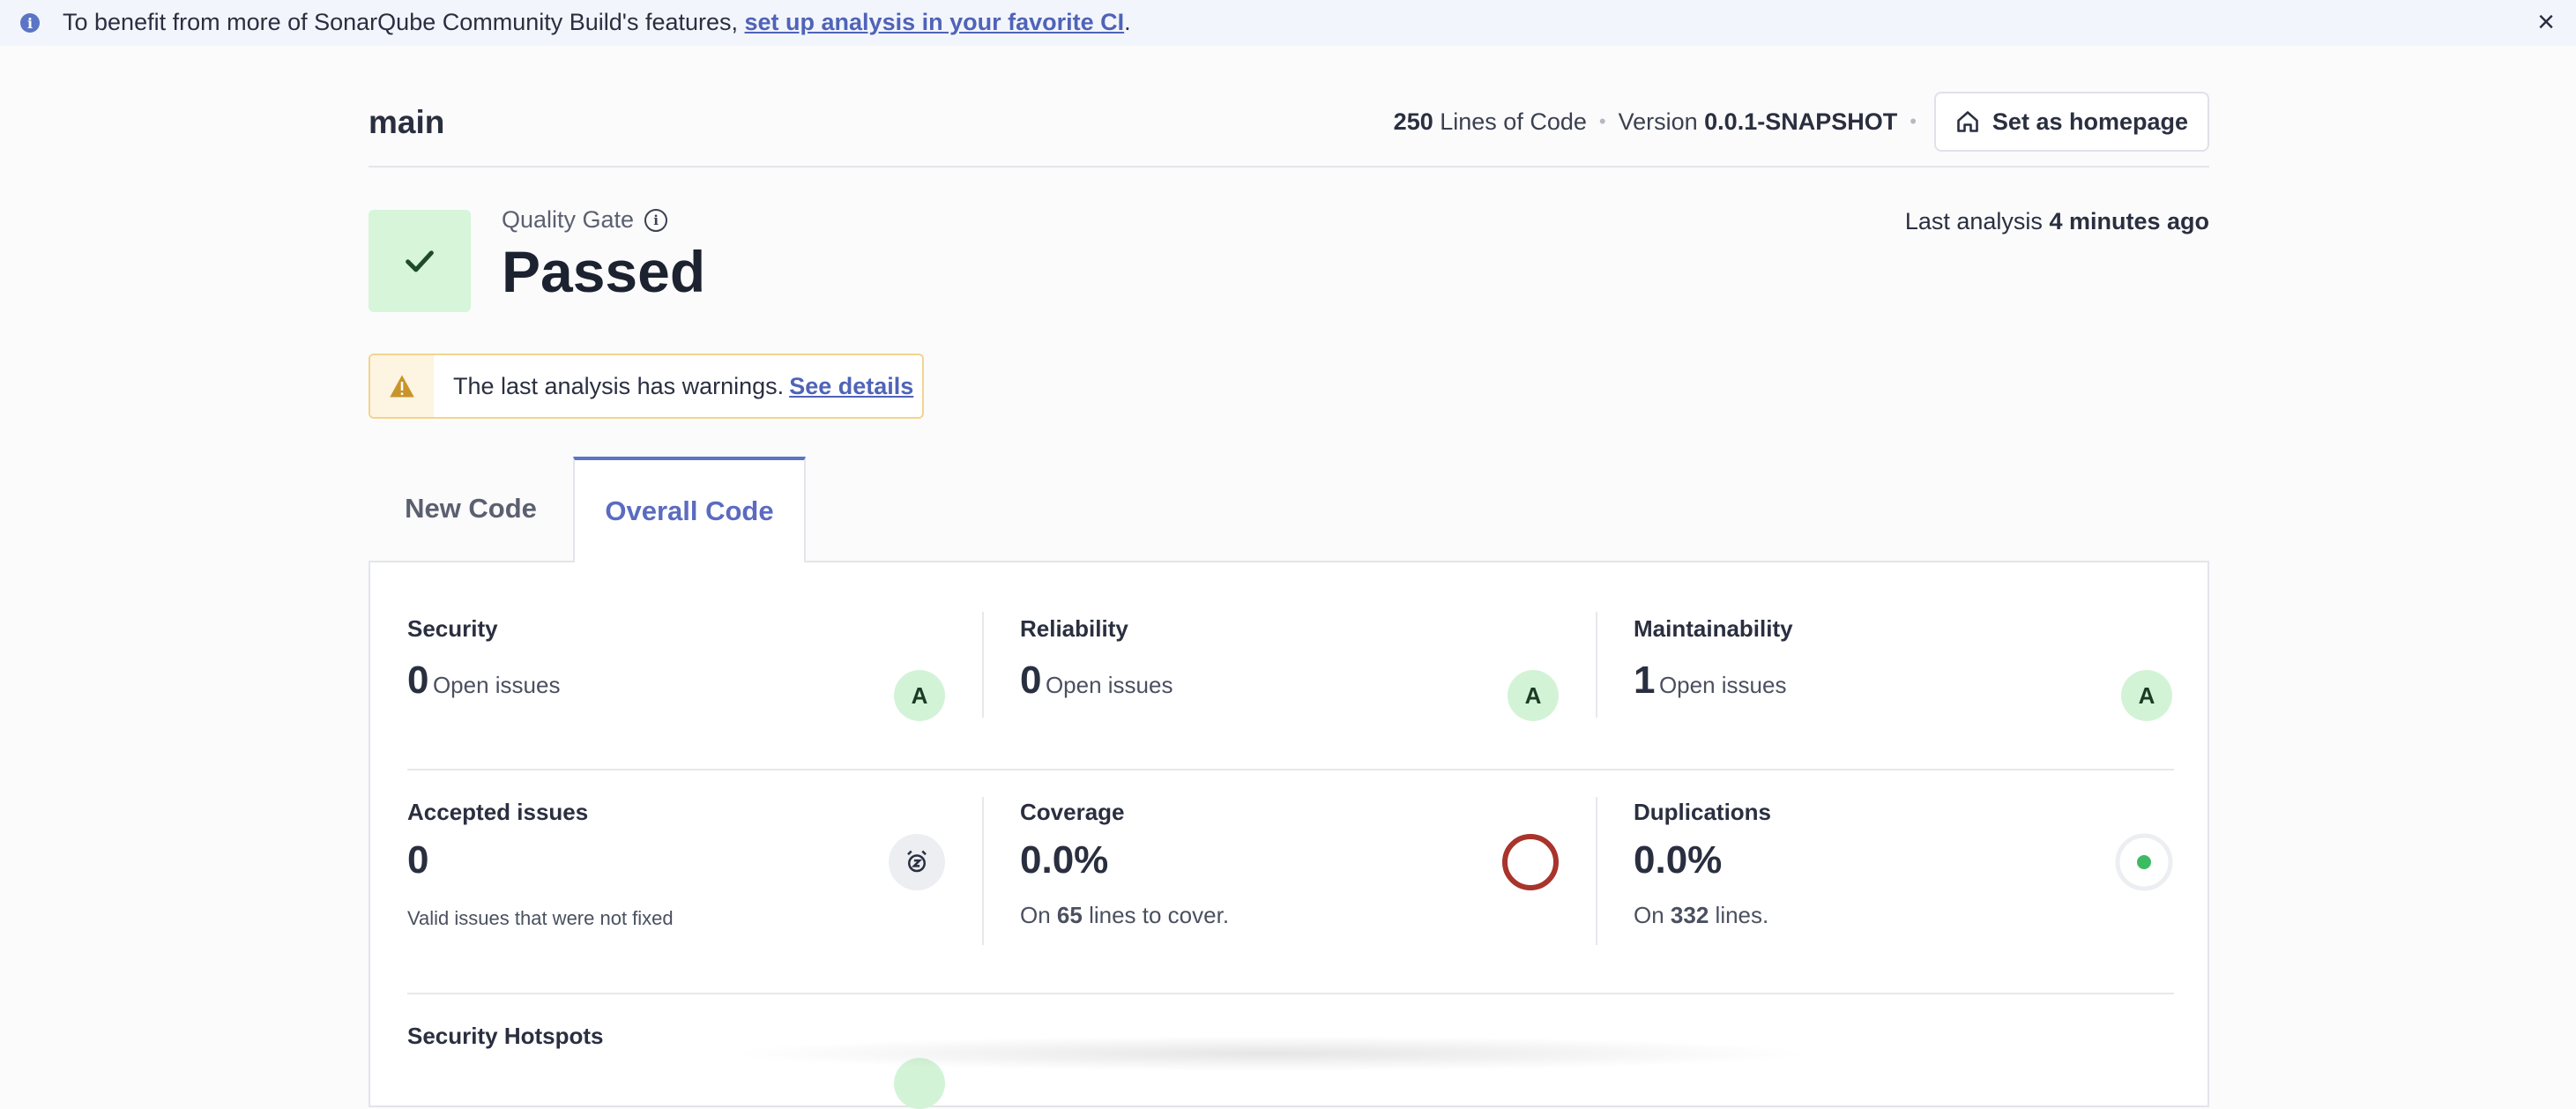  What do you see at coordinates (1096, 659) in the screenshot?
I see `reliability-metric: Reliability 0 Open issues` at bounding box center [1096, 659].